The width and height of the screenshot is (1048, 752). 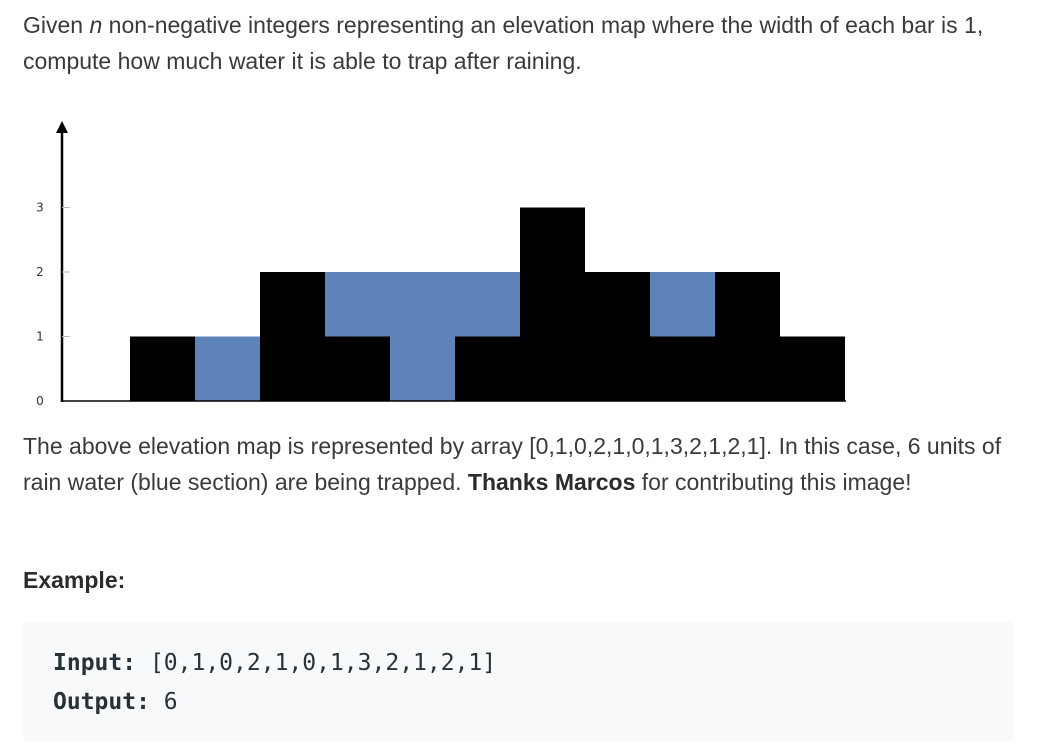 What do you see at coordinates (40, 272) in the screenshot?
I see `y-tick-label-2: 2` at bounding box center [40, 272].